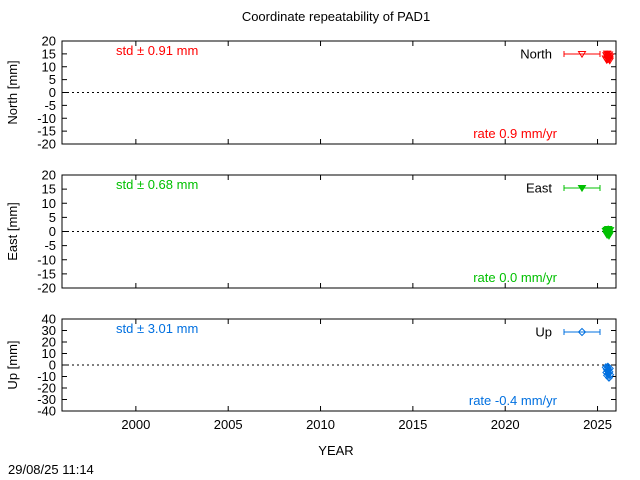 This screenshot has height=480, width=640. Describe the element at coordinates (49, 330) in the screenshot. I see `y-tick-label: 30` at that location.